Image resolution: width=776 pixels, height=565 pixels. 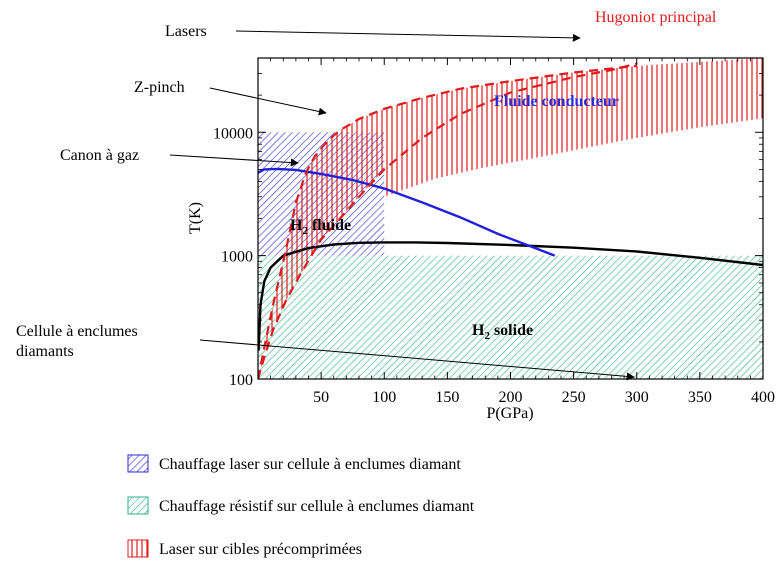 What do you see at coordinates (509, 413) in the screenshot?
I see `x-axis-label: P(GPa)` at bounding box center [509, 413].